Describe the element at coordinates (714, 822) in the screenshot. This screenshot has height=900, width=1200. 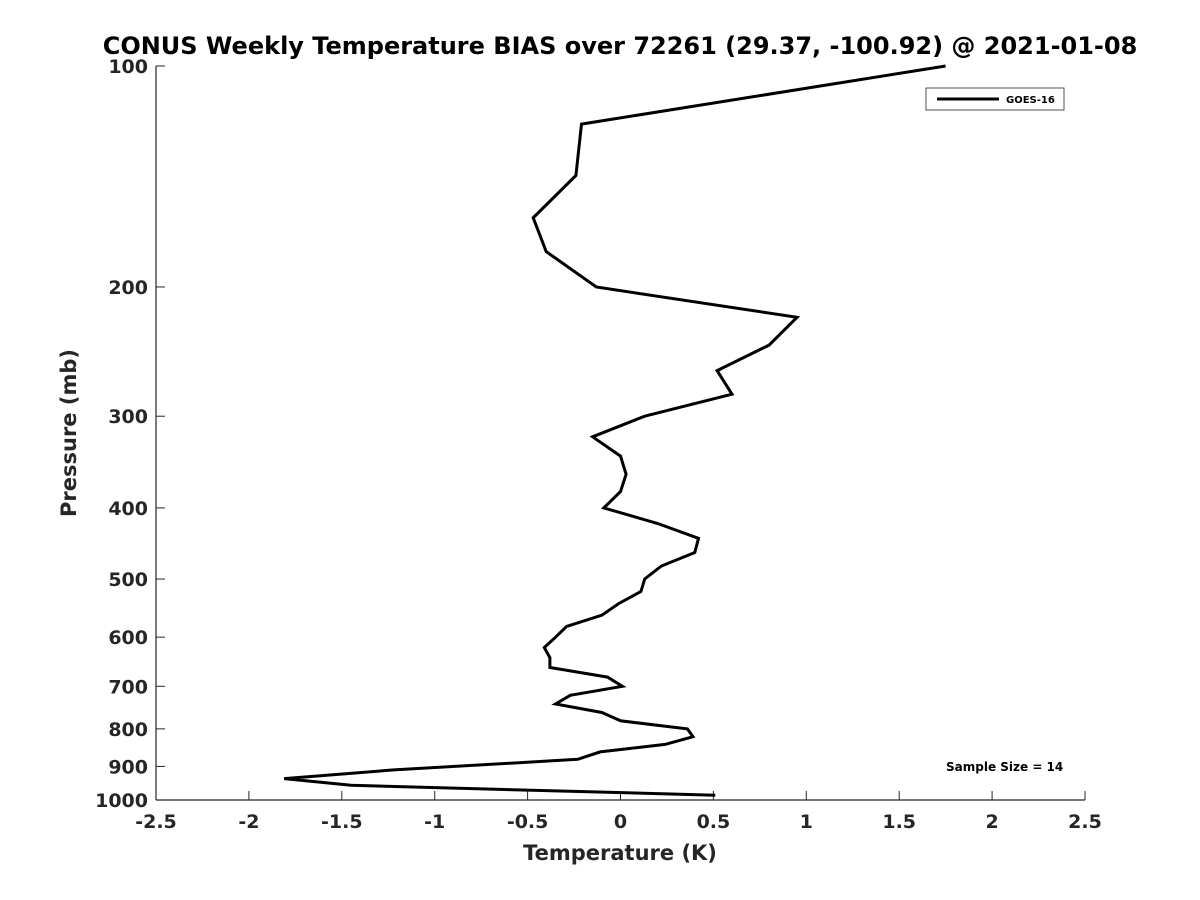
I see `x-tick-label: 0.5` at that location.